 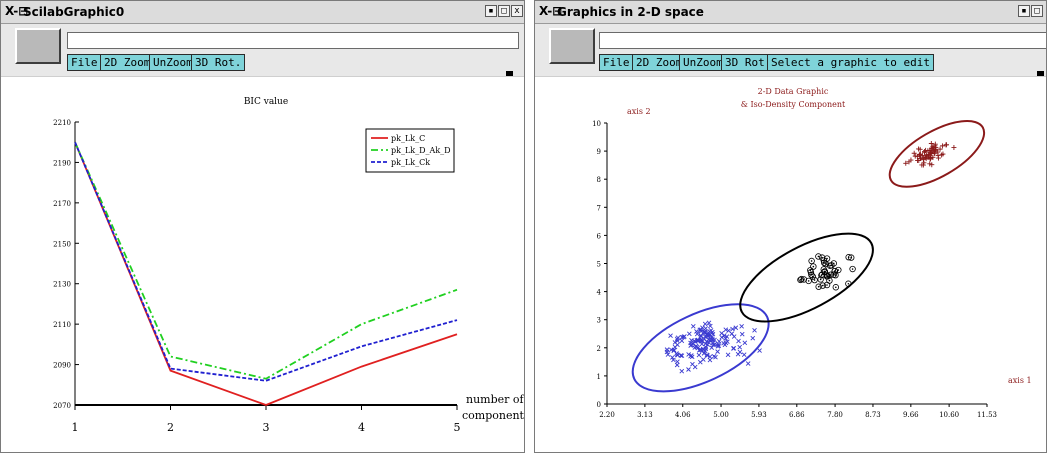 What do you see at coordinates (517, 11) in the screenshot?
I see `close-button: x` at bounding box center [517, 11].